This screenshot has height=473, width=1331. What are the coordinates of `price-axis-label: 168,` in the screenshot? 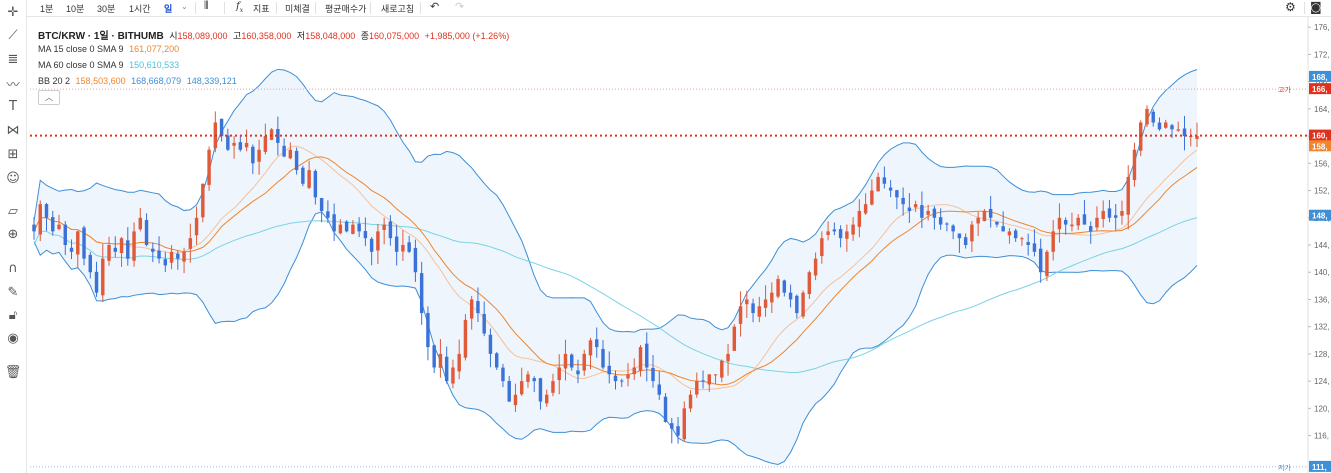 It's located at (1322, 82).